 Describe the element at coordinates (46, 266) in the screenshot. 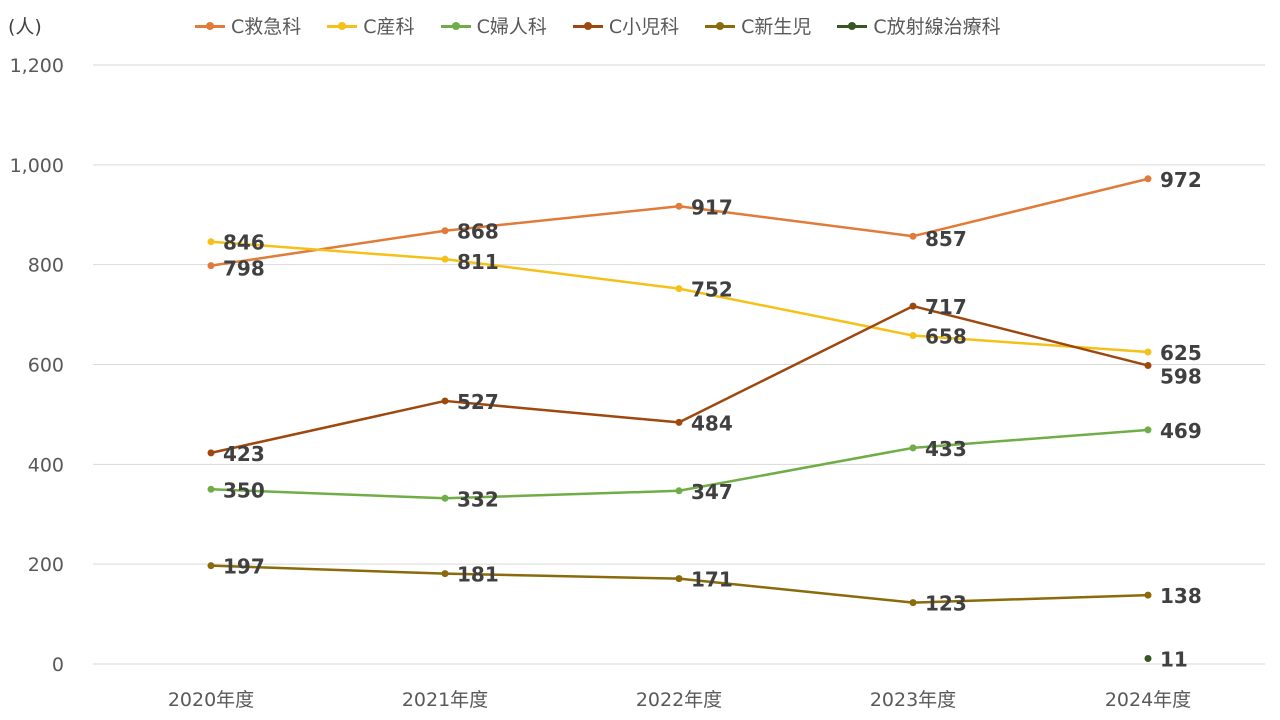

I see `y-tick-label: 800` at that location.